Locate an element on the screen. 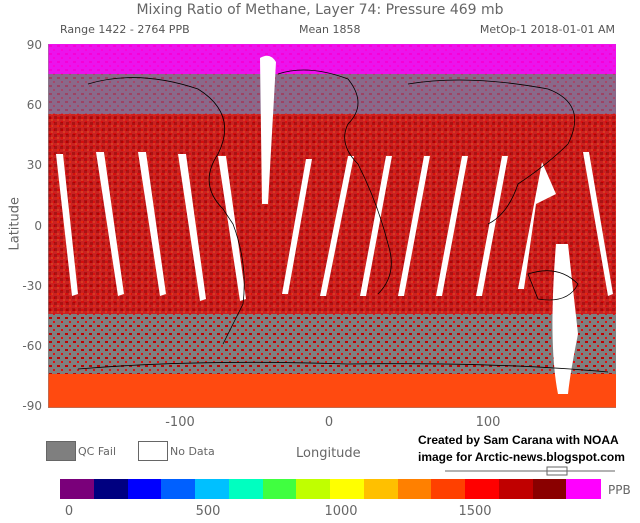 This screenshot has height=523, width=640. colorbar is located at coordinates (330, 489).